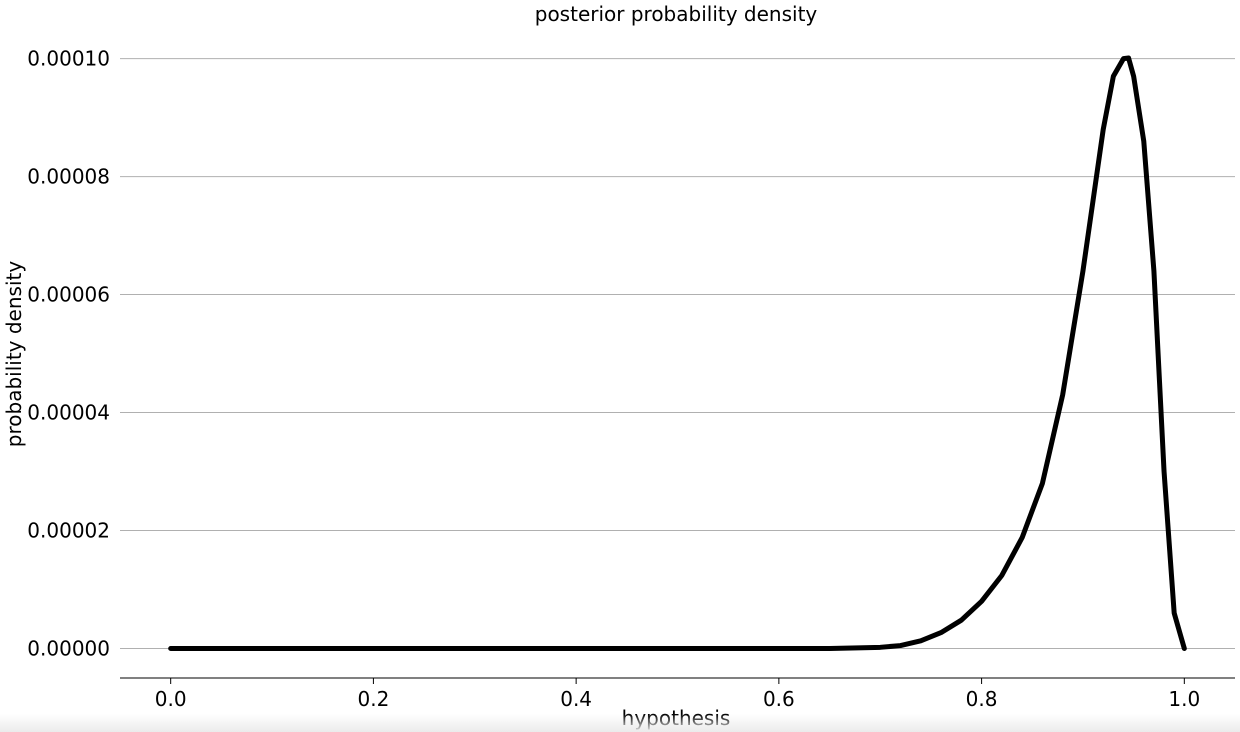  I want to click on x-tick-label: 0.4, so click(576, 699).